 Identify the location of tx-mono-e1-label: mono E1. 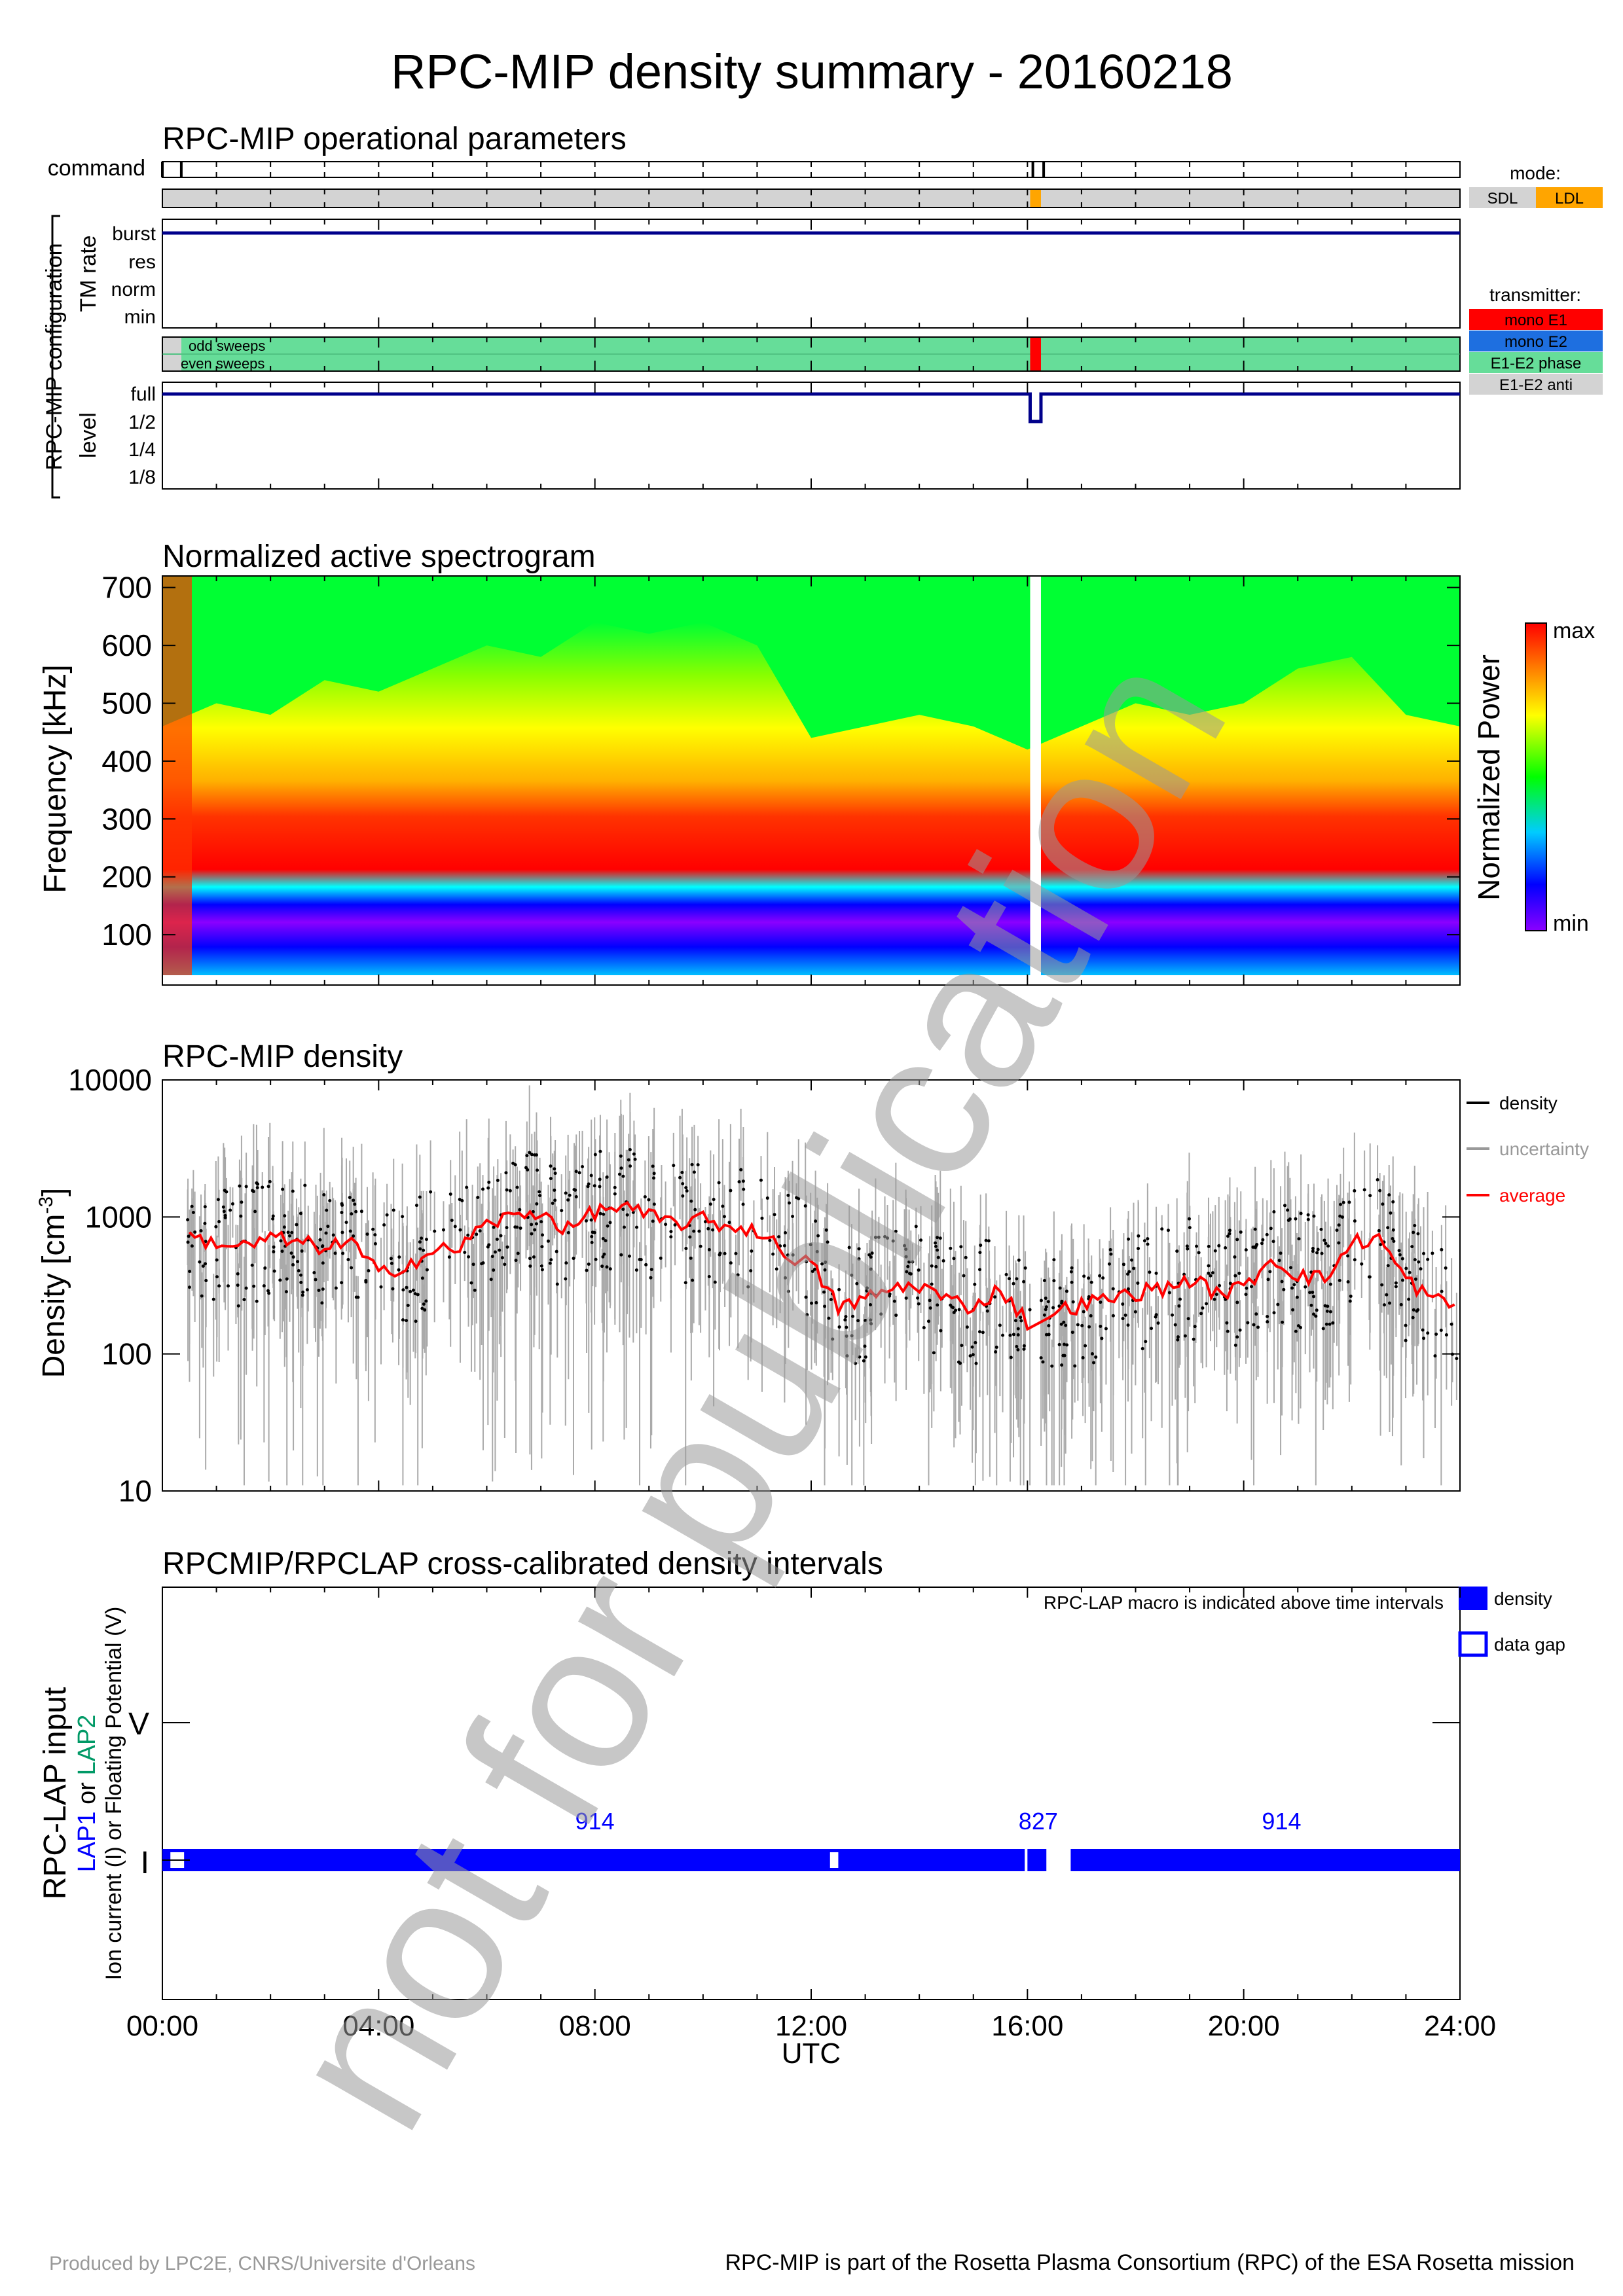
(1535, 320).